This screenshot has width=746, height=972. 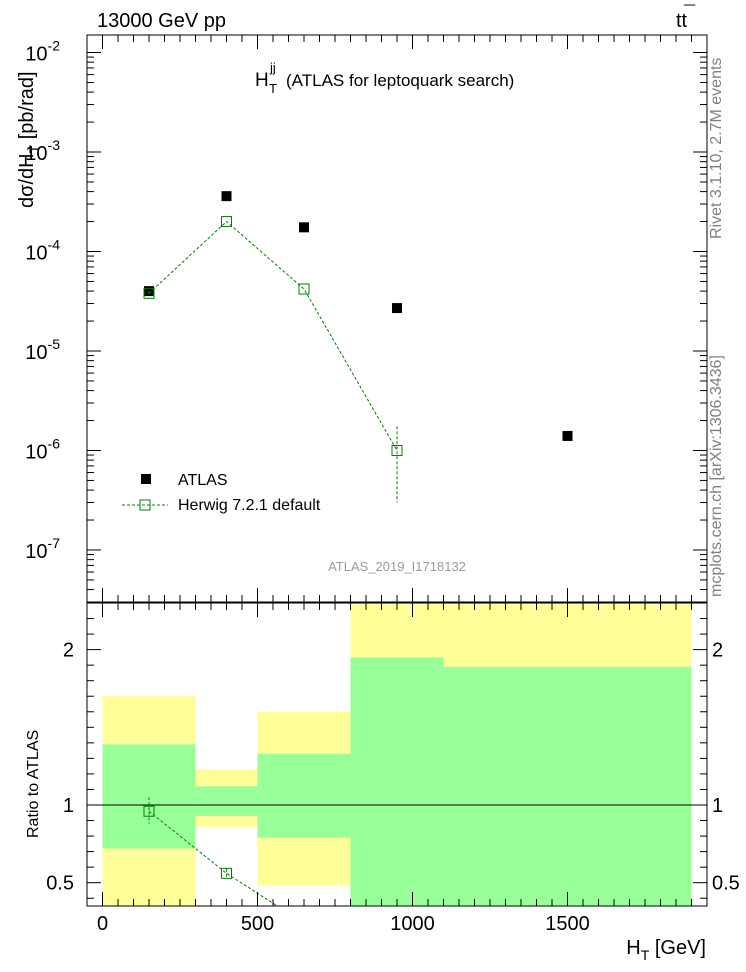 I want to click on main-ytick-label: 10⁻⁴, so click(x=42, y=251).